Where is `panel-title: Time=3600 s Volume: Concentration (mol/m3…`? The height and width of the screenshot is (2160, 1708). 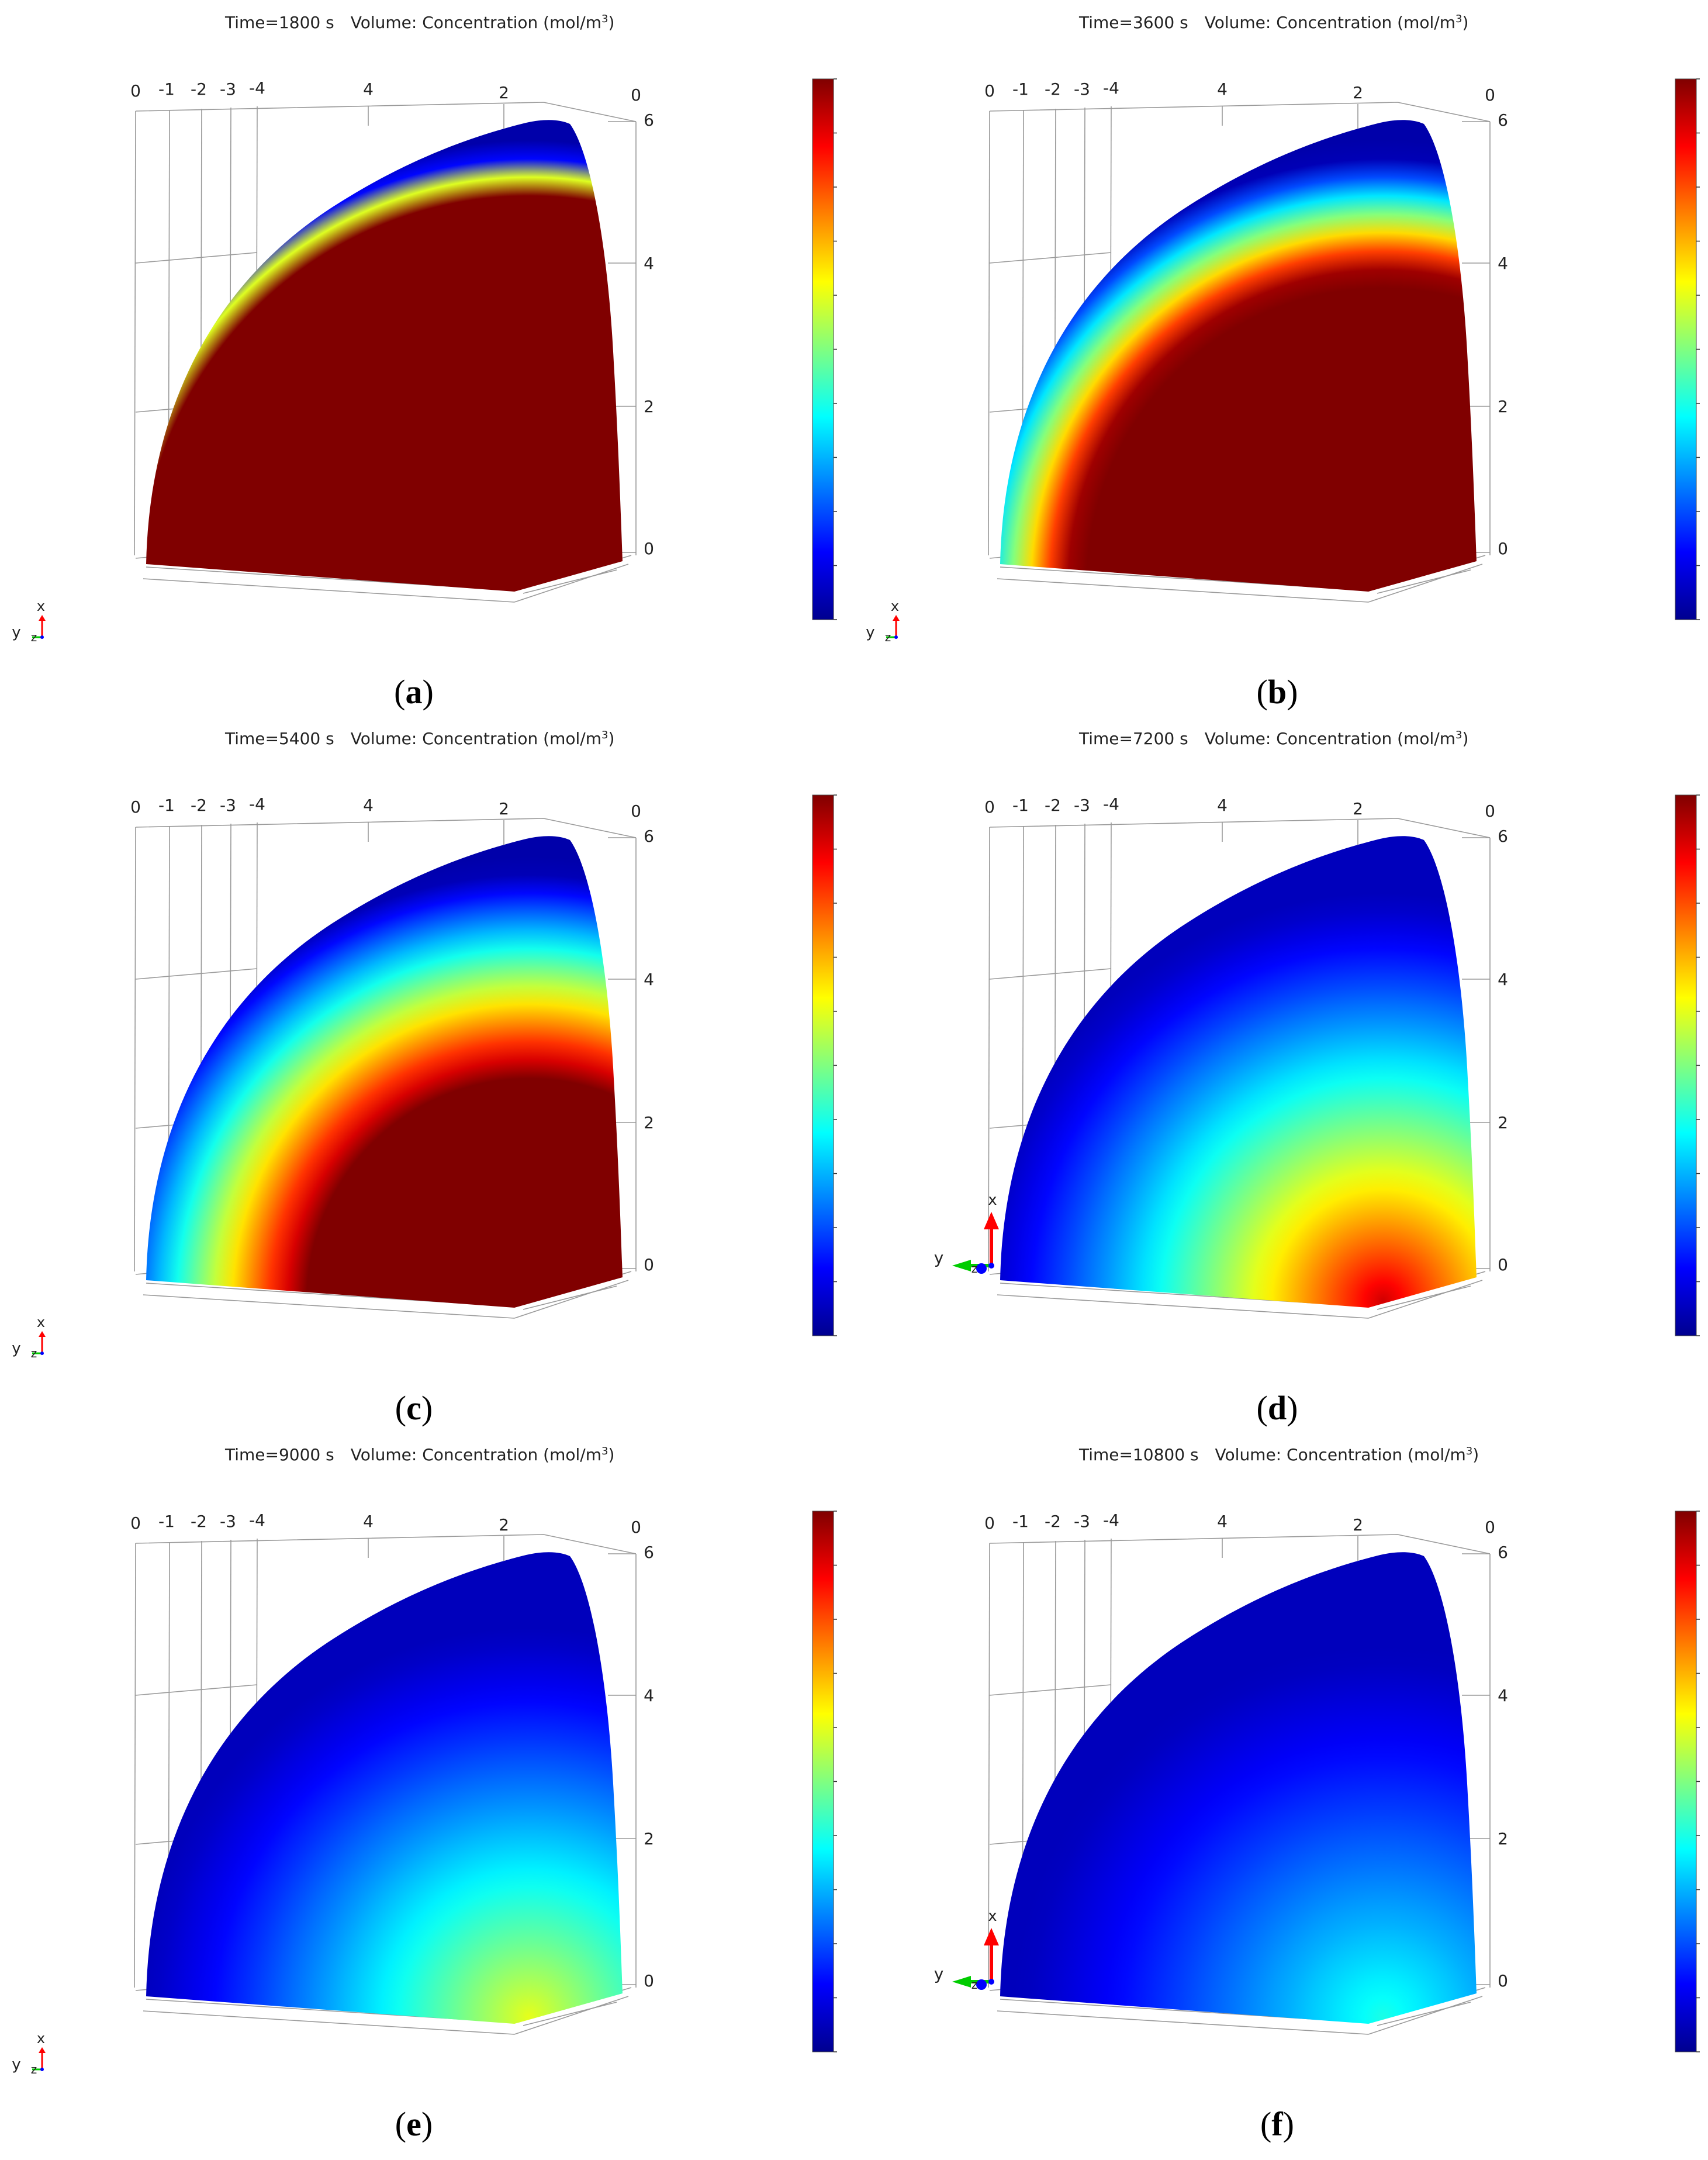
panel-title: Time=3600 s Volume: Concentration (mol/m3… is located at coordinates (1281, 22).